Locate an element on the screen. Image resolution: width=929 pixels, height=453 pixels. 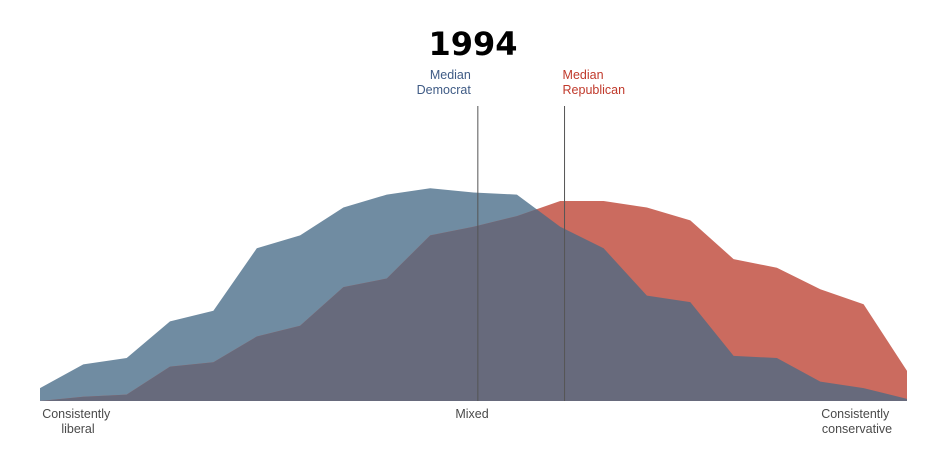
median-labels: Median Democrat Median Republican is located at coordinates (521, 82).